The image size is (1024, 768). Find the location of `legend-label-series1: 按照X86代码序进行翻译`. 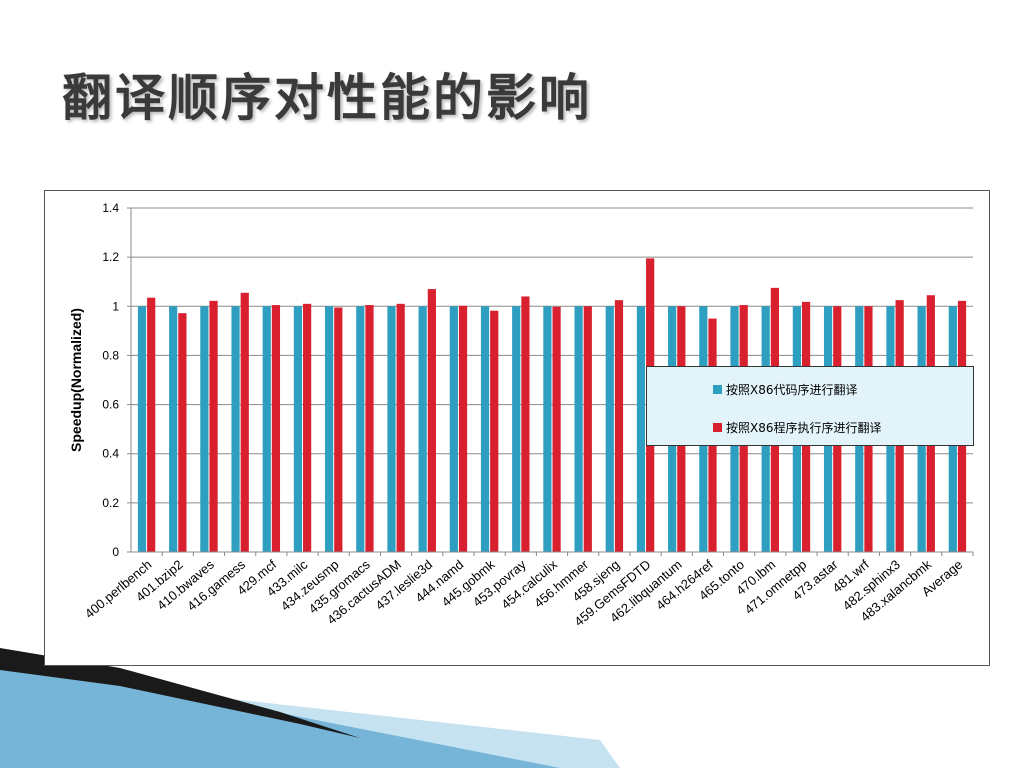

legend-label-series1: 按照X86代码序进行翻译 is located at coordinates (792, 390).